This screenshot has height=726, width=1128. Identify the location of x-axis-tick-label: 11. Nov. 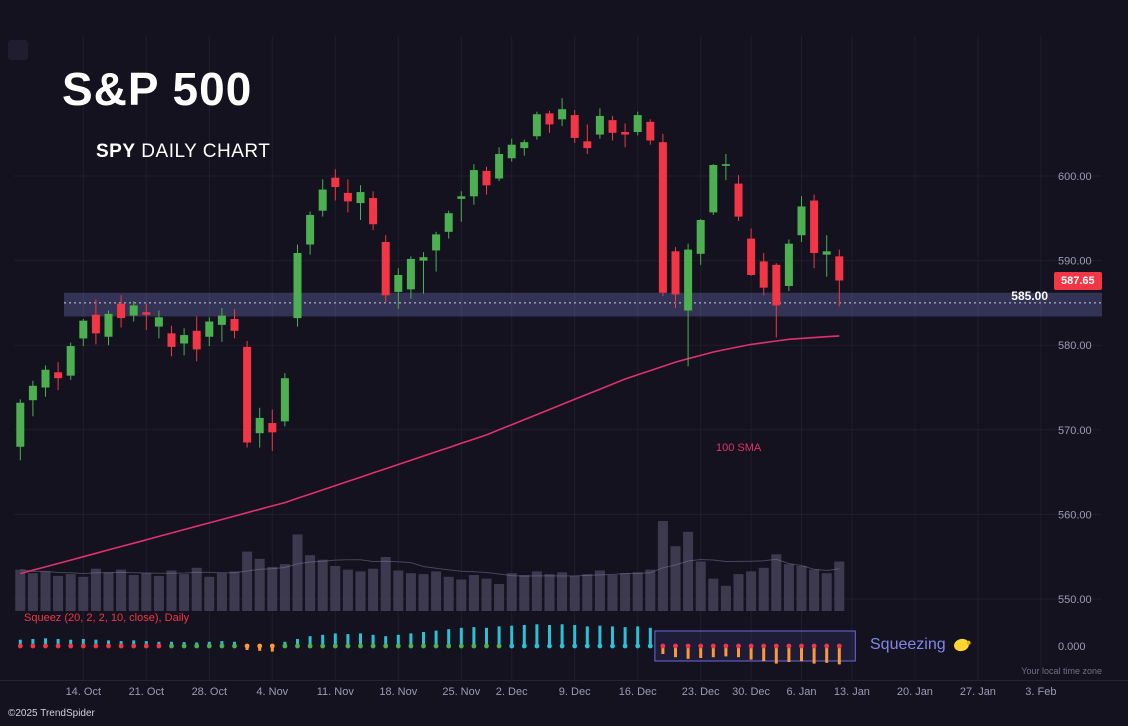
(336, 692).